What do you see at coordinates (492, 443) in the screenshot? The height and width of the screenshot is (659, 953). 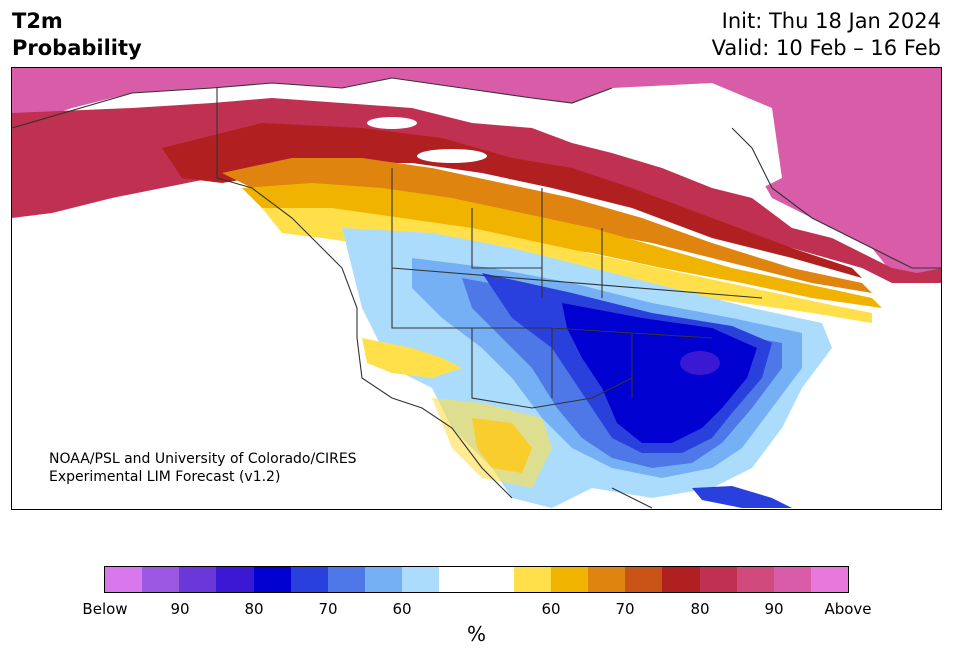 I see `region-mexico-above-light` at bounding box center [492, 443].